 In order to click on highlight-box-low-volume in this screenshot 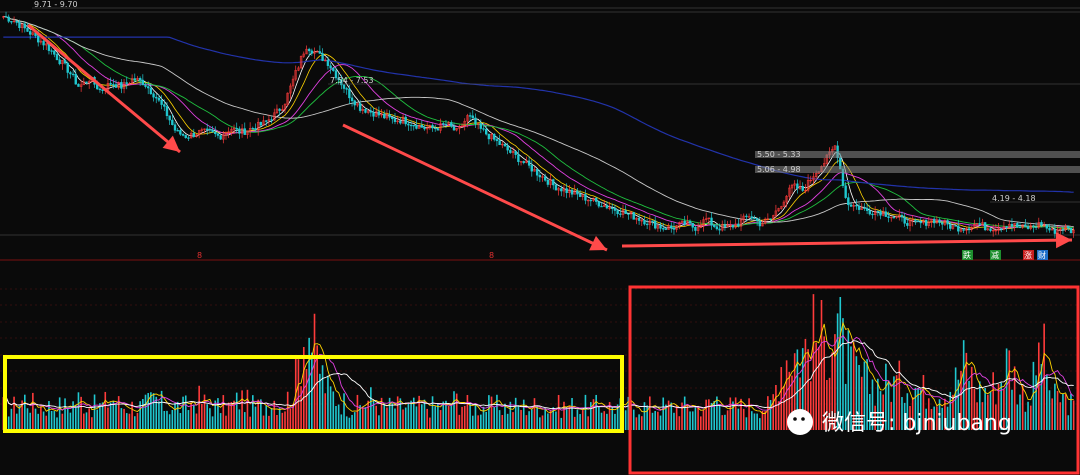, I will do `click(313, 394)`.